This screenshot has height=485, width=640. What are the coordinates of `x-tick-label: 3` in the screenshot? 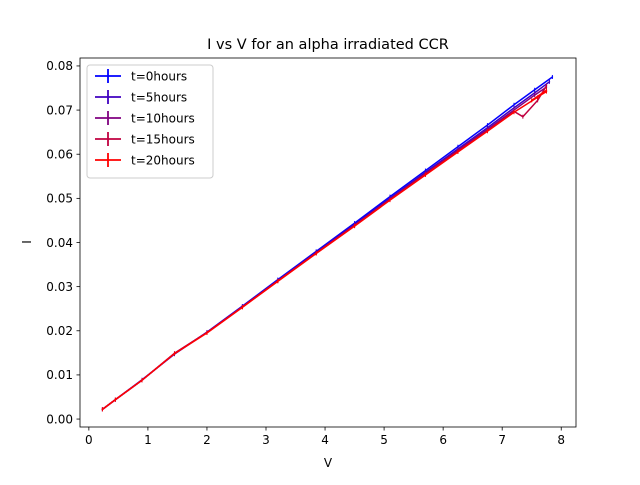 It's located at (266, 440).